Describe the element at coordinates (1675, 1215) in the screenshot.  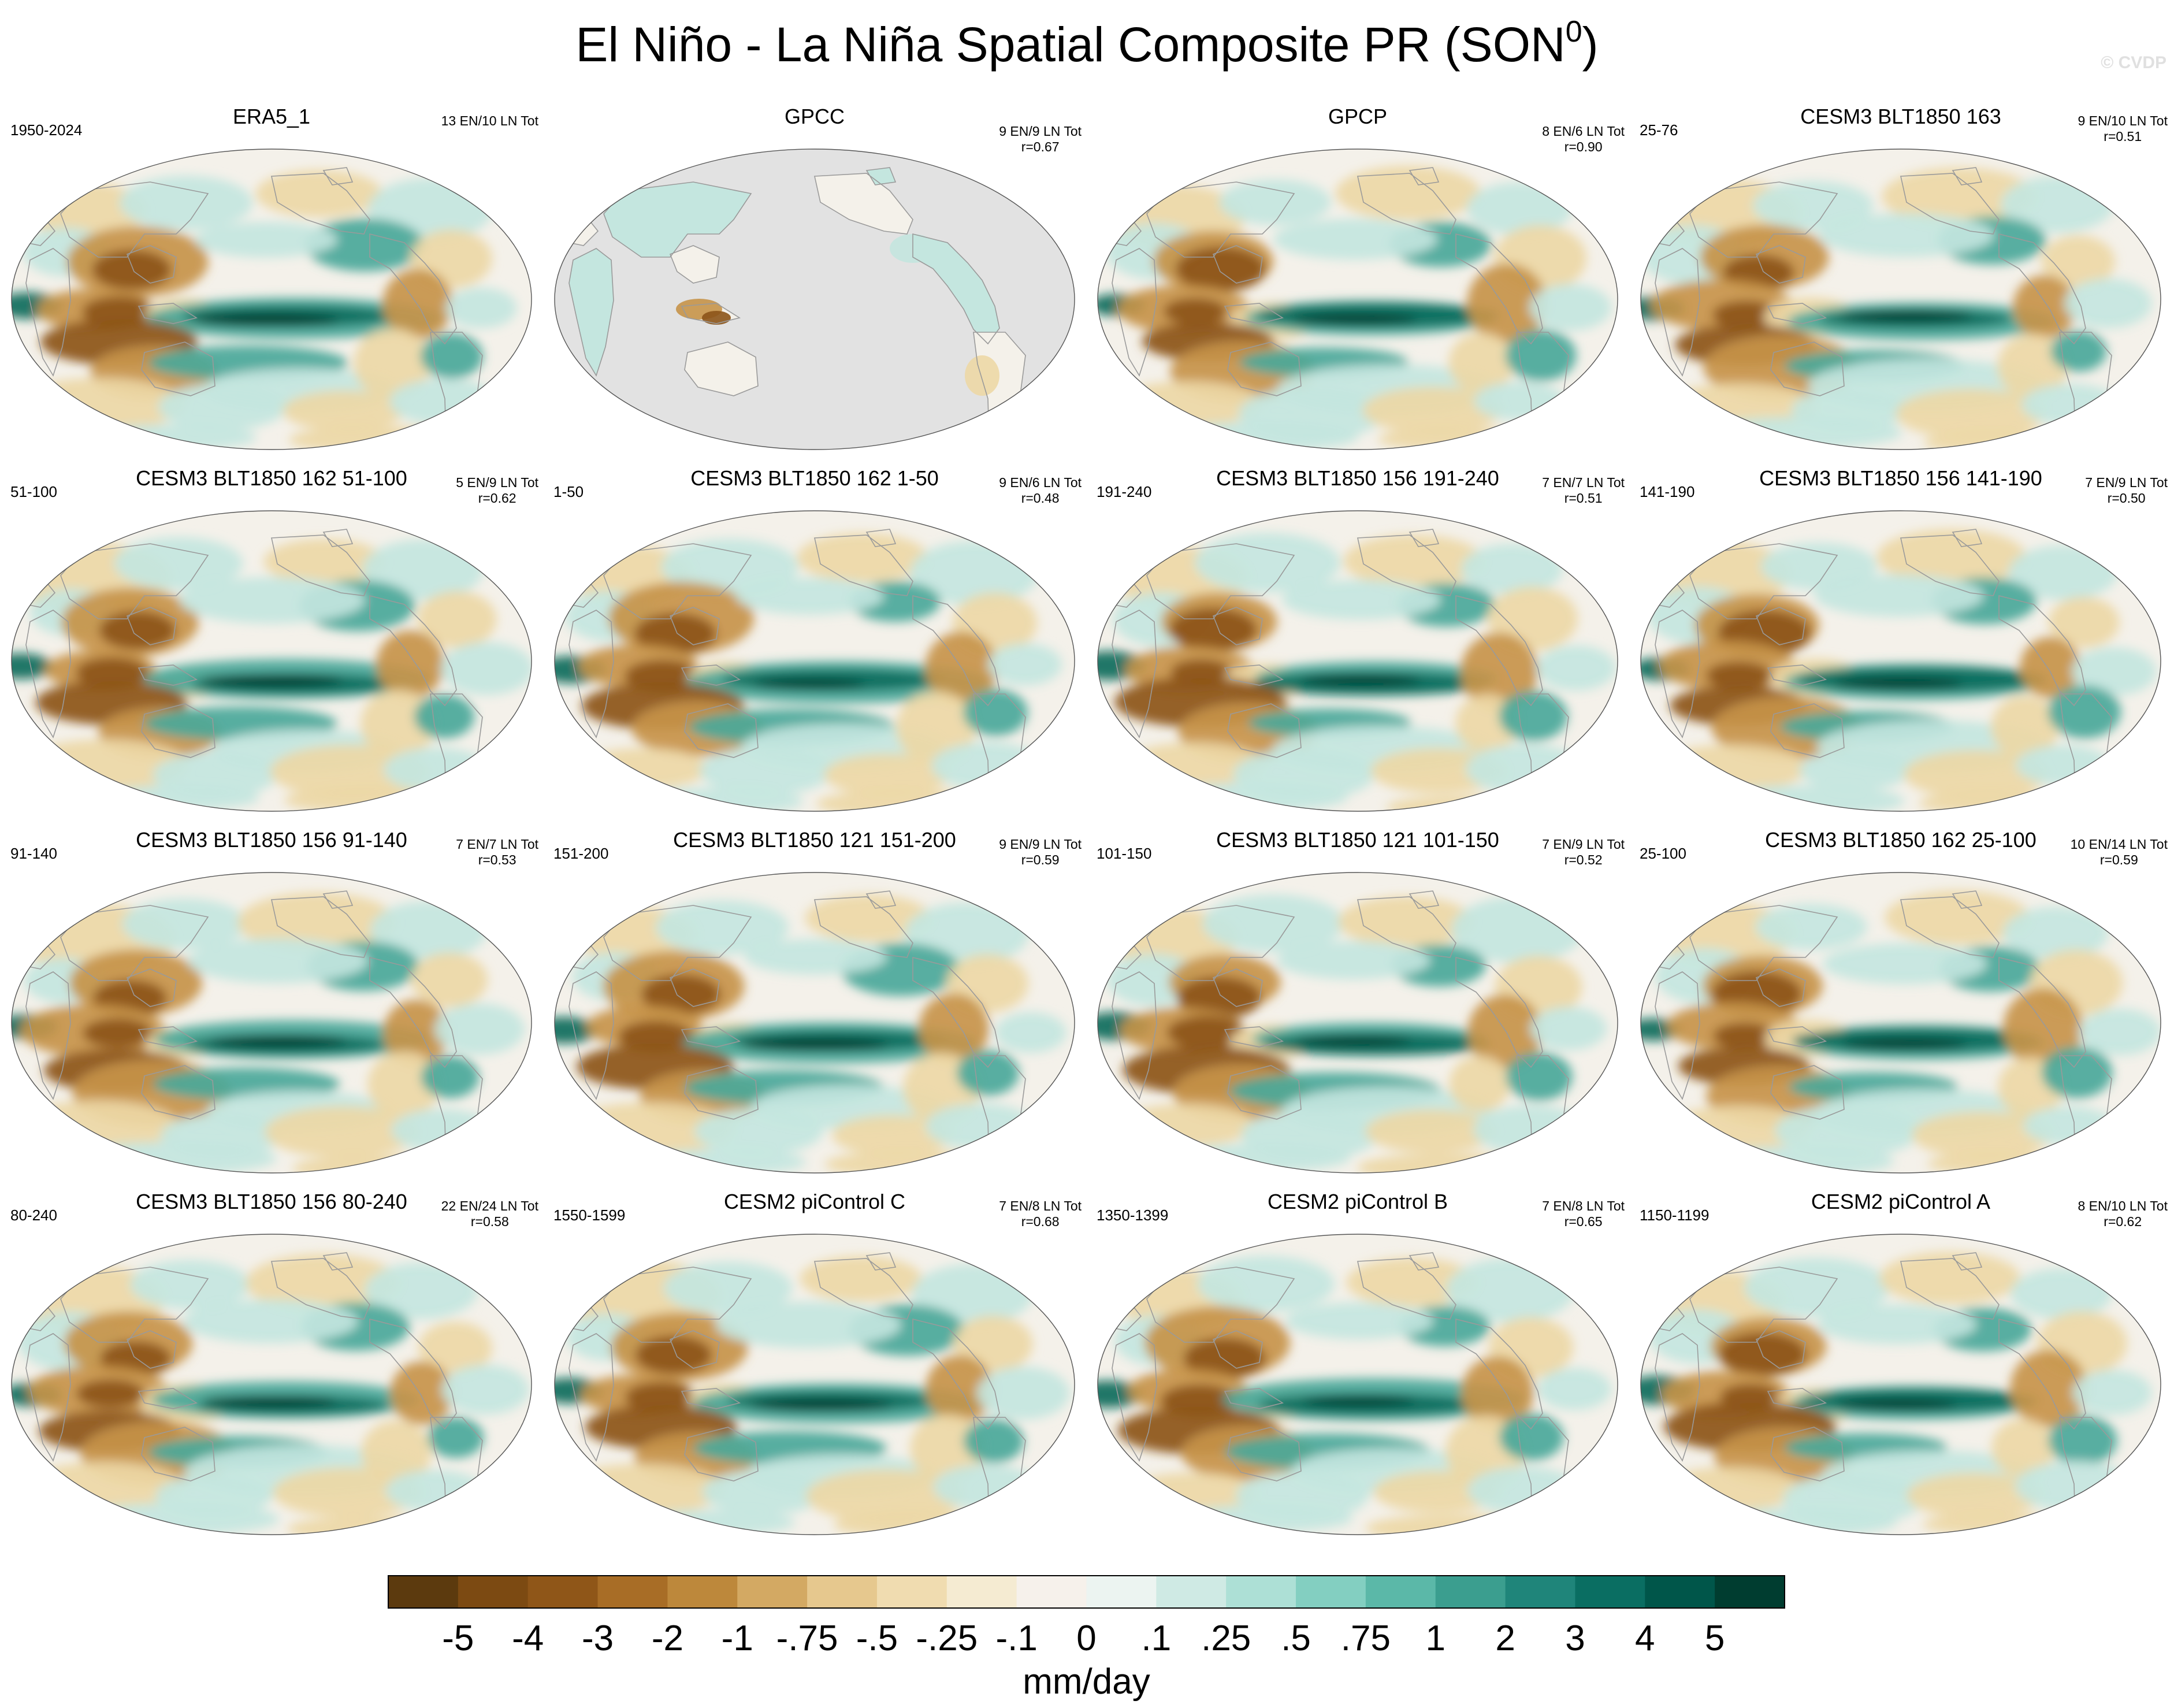
I see `panel-year-range: 1150-1199` at that location.